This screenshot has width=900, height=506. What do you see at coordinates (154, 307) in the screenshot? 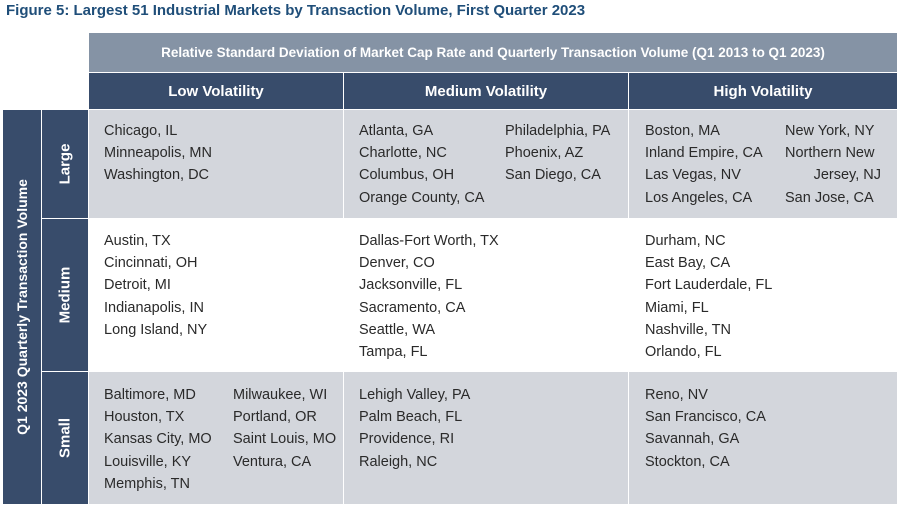
I see `market-name: Indianapolis, IN` at bounding box center [154, 307].